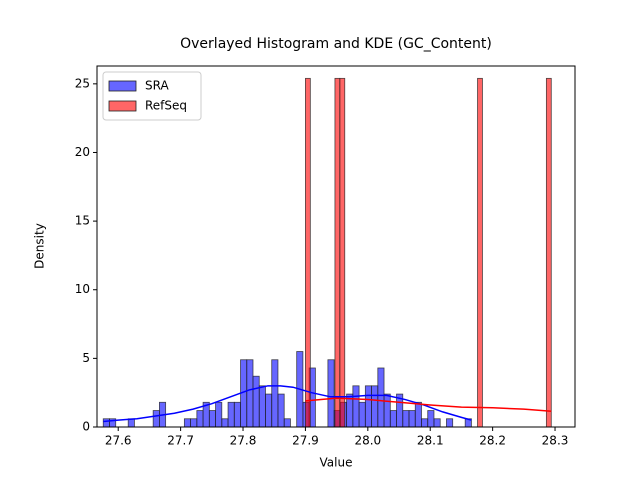  I want to click on x-axis-label: Value, so click(336, 463).